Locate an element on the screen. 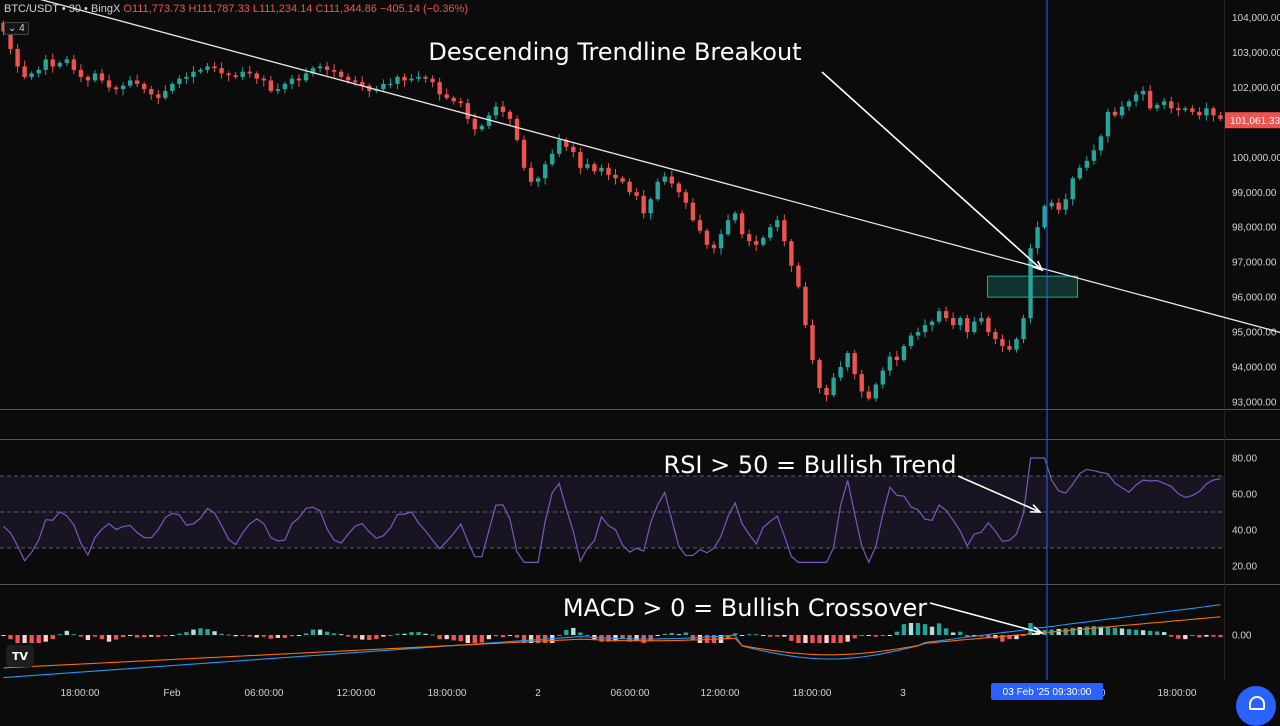 The width and height of the screenshot is (1280, 726). trendline-arrow is located at coordinates (932, 171).